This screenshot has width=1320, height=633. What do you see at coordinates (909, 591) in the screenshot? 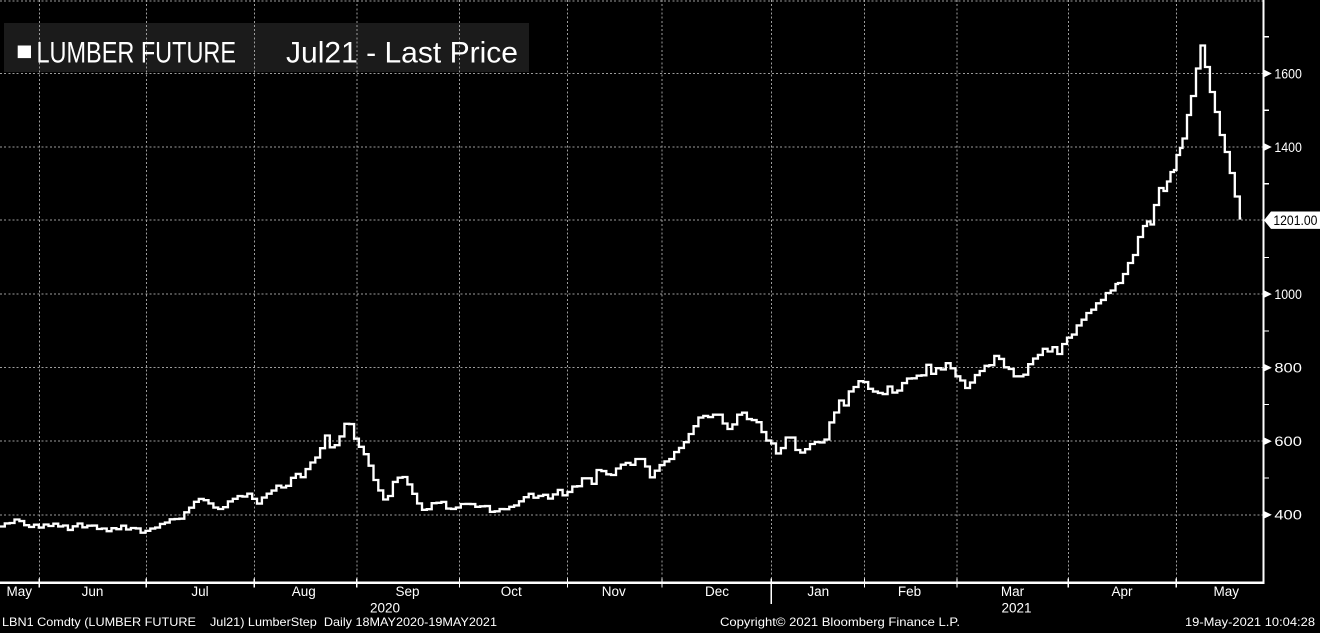
I see `svg-text: Feb` at bounding box center [909, 591].